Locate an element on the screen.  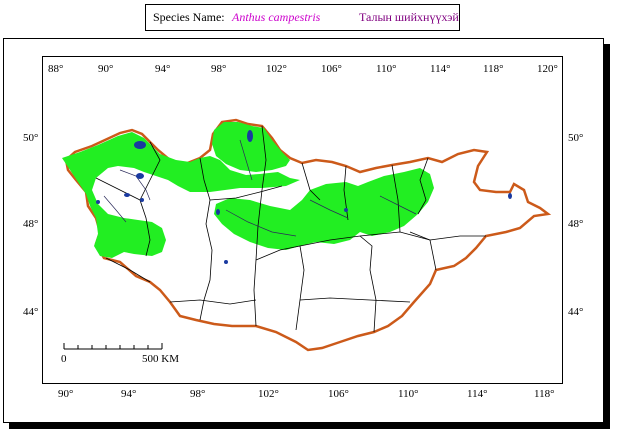
scientific-name: Anthus campestris is located at coordinates (276, 17).